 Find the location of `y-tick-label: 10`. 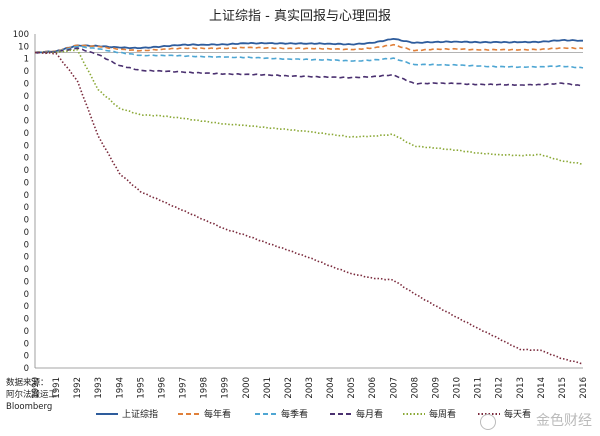

y-tick-label: 10 is located at coordinates (23, 47).